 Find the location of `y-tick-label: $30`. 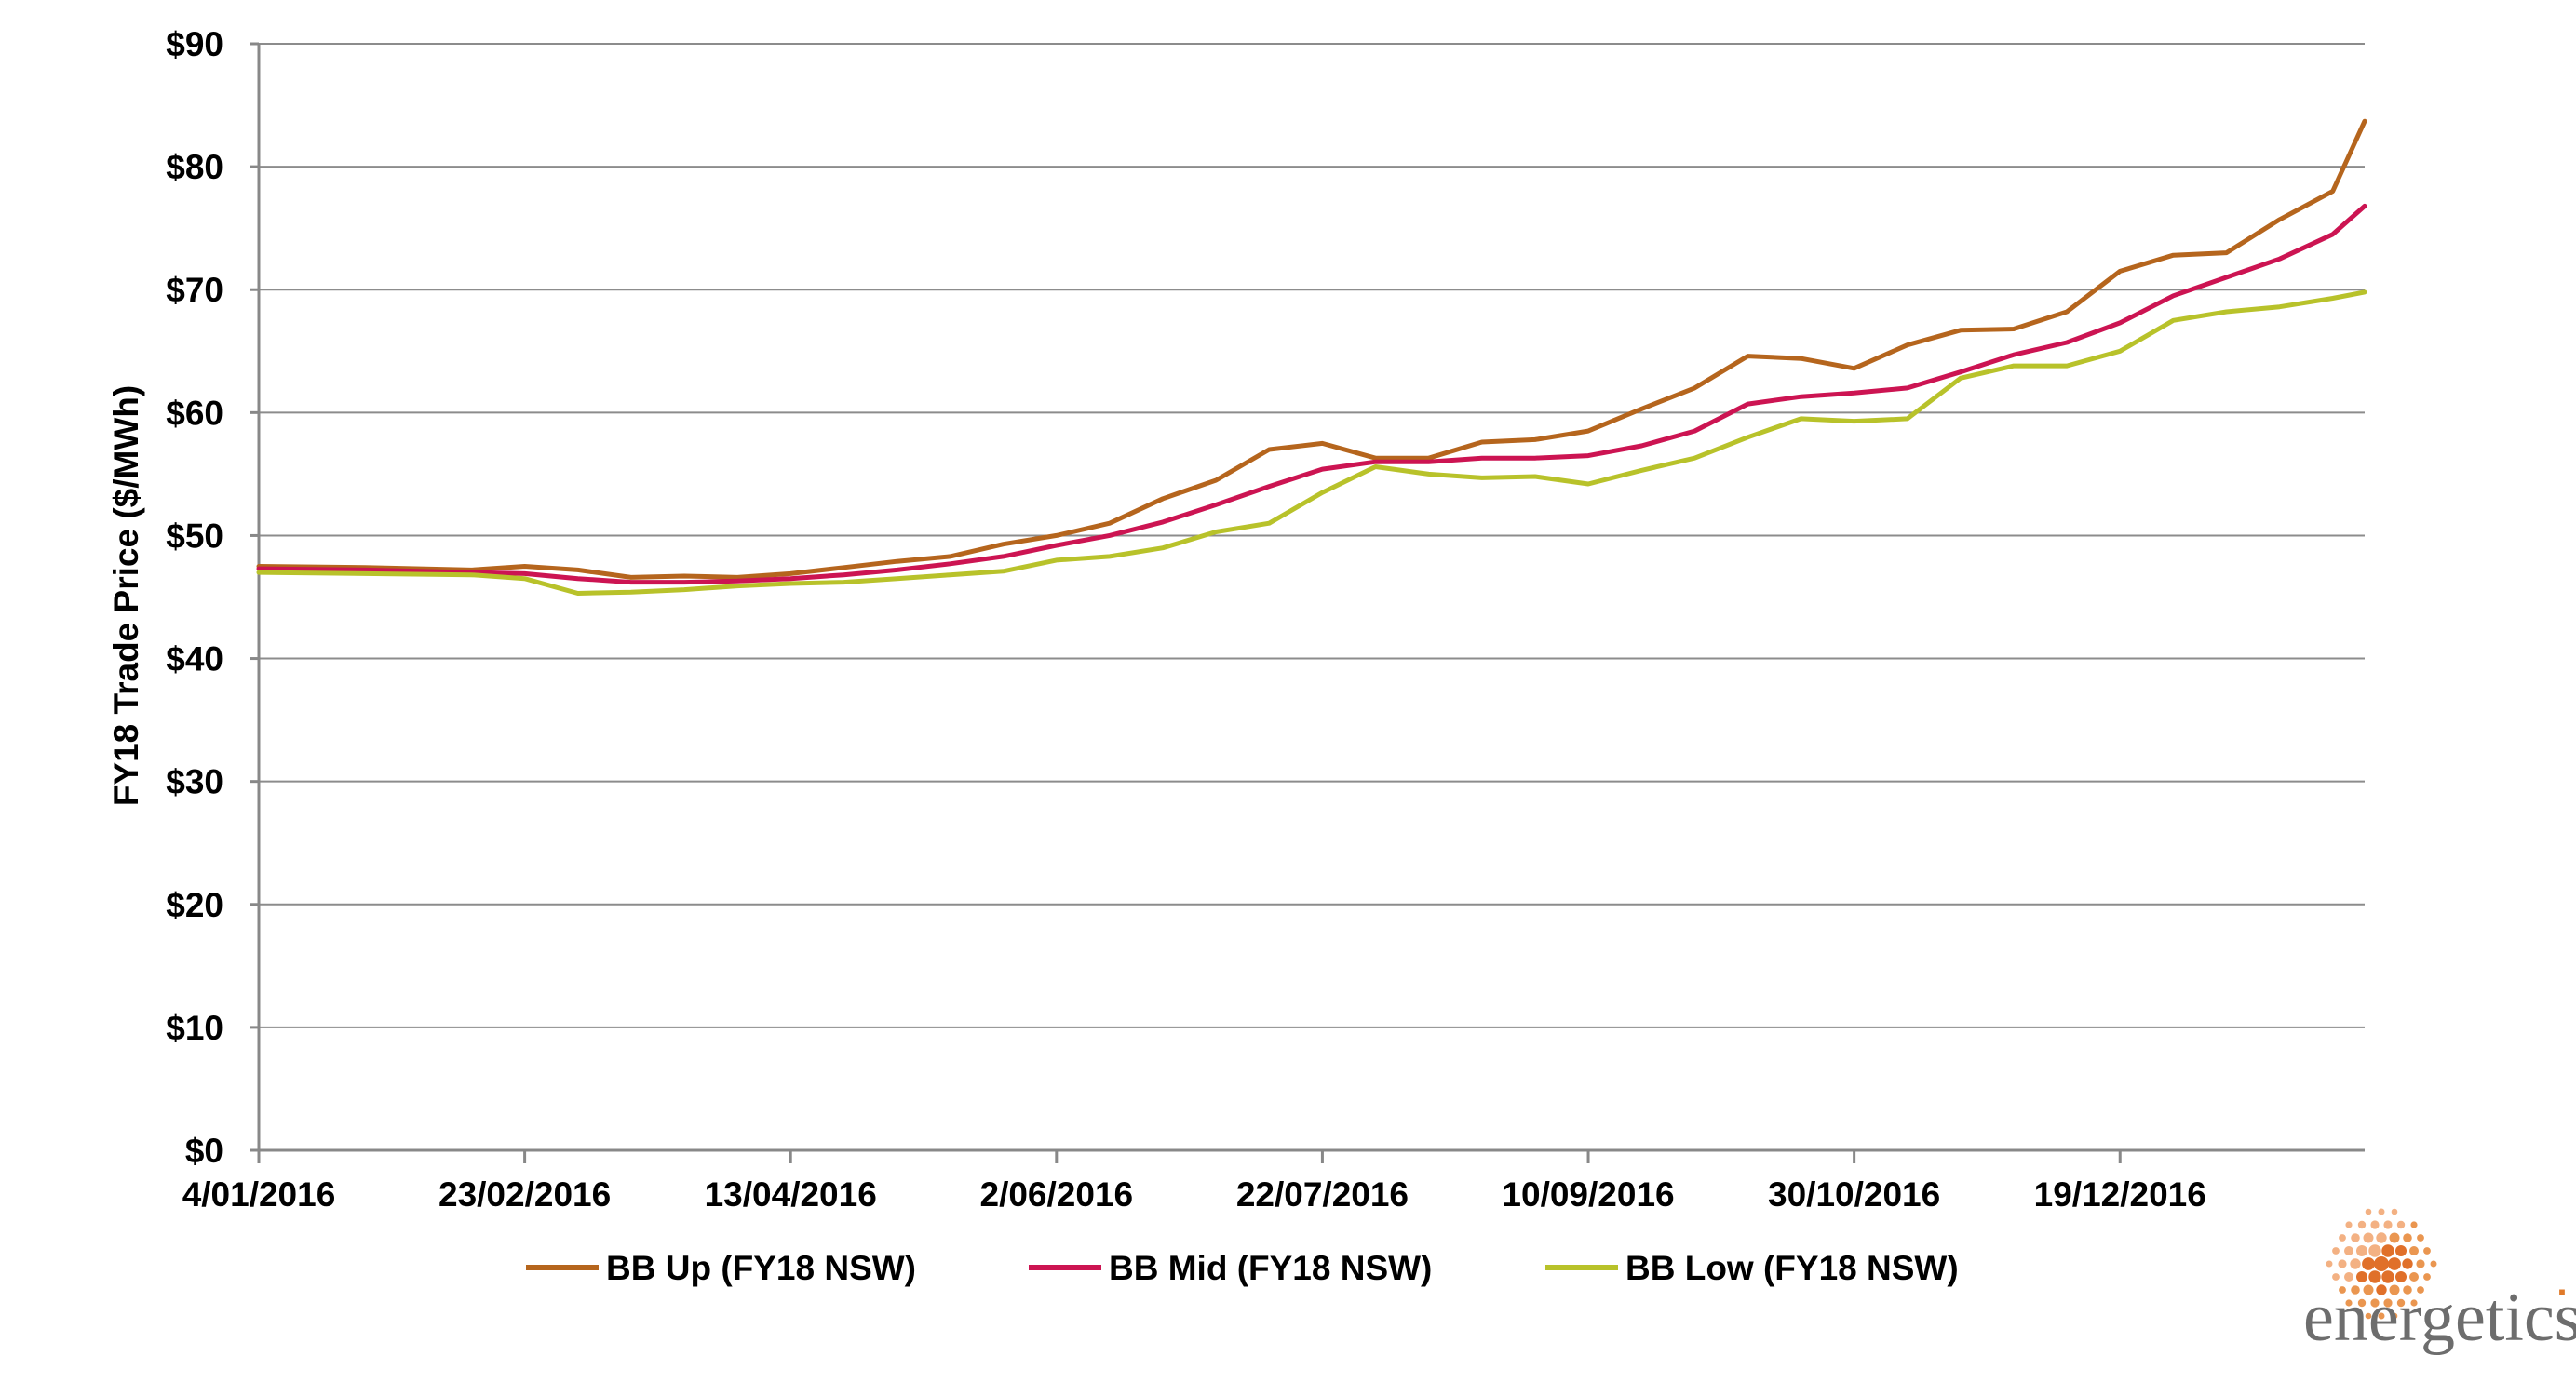

y-tick-label: $30 is located at coordinates (194, 782).